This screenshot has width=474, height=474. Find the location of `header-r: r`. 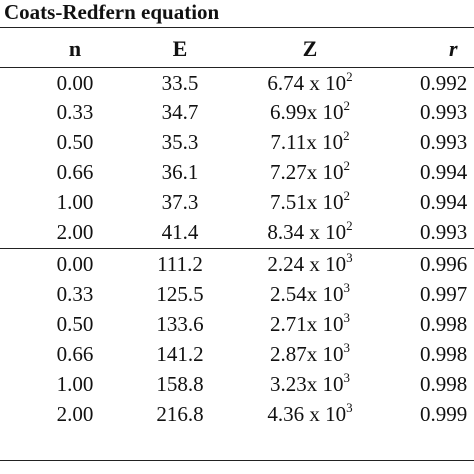

header-r: r is located at coordinates (453, 48).